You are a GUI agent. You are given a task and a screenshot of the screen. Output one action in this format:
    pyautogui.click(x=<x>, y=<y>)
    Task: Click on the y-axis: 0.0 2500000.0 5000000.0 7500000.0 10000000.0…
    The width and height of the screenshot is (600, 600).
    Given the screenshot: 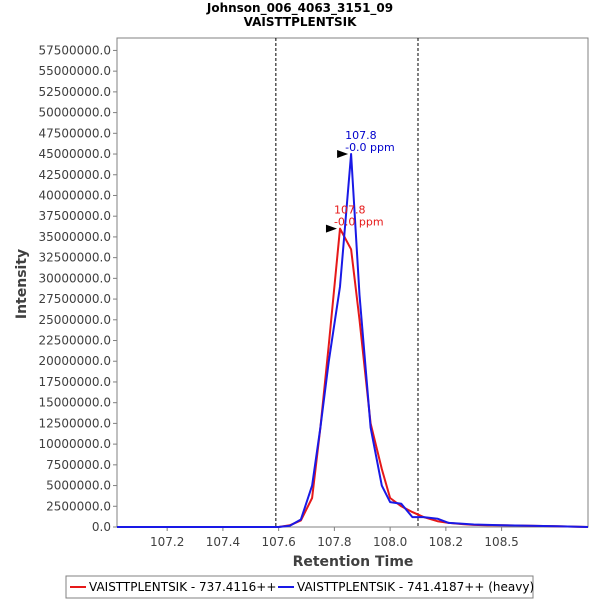 What is the action you would take?
    pyautogui.click(x=77, y=288)
    